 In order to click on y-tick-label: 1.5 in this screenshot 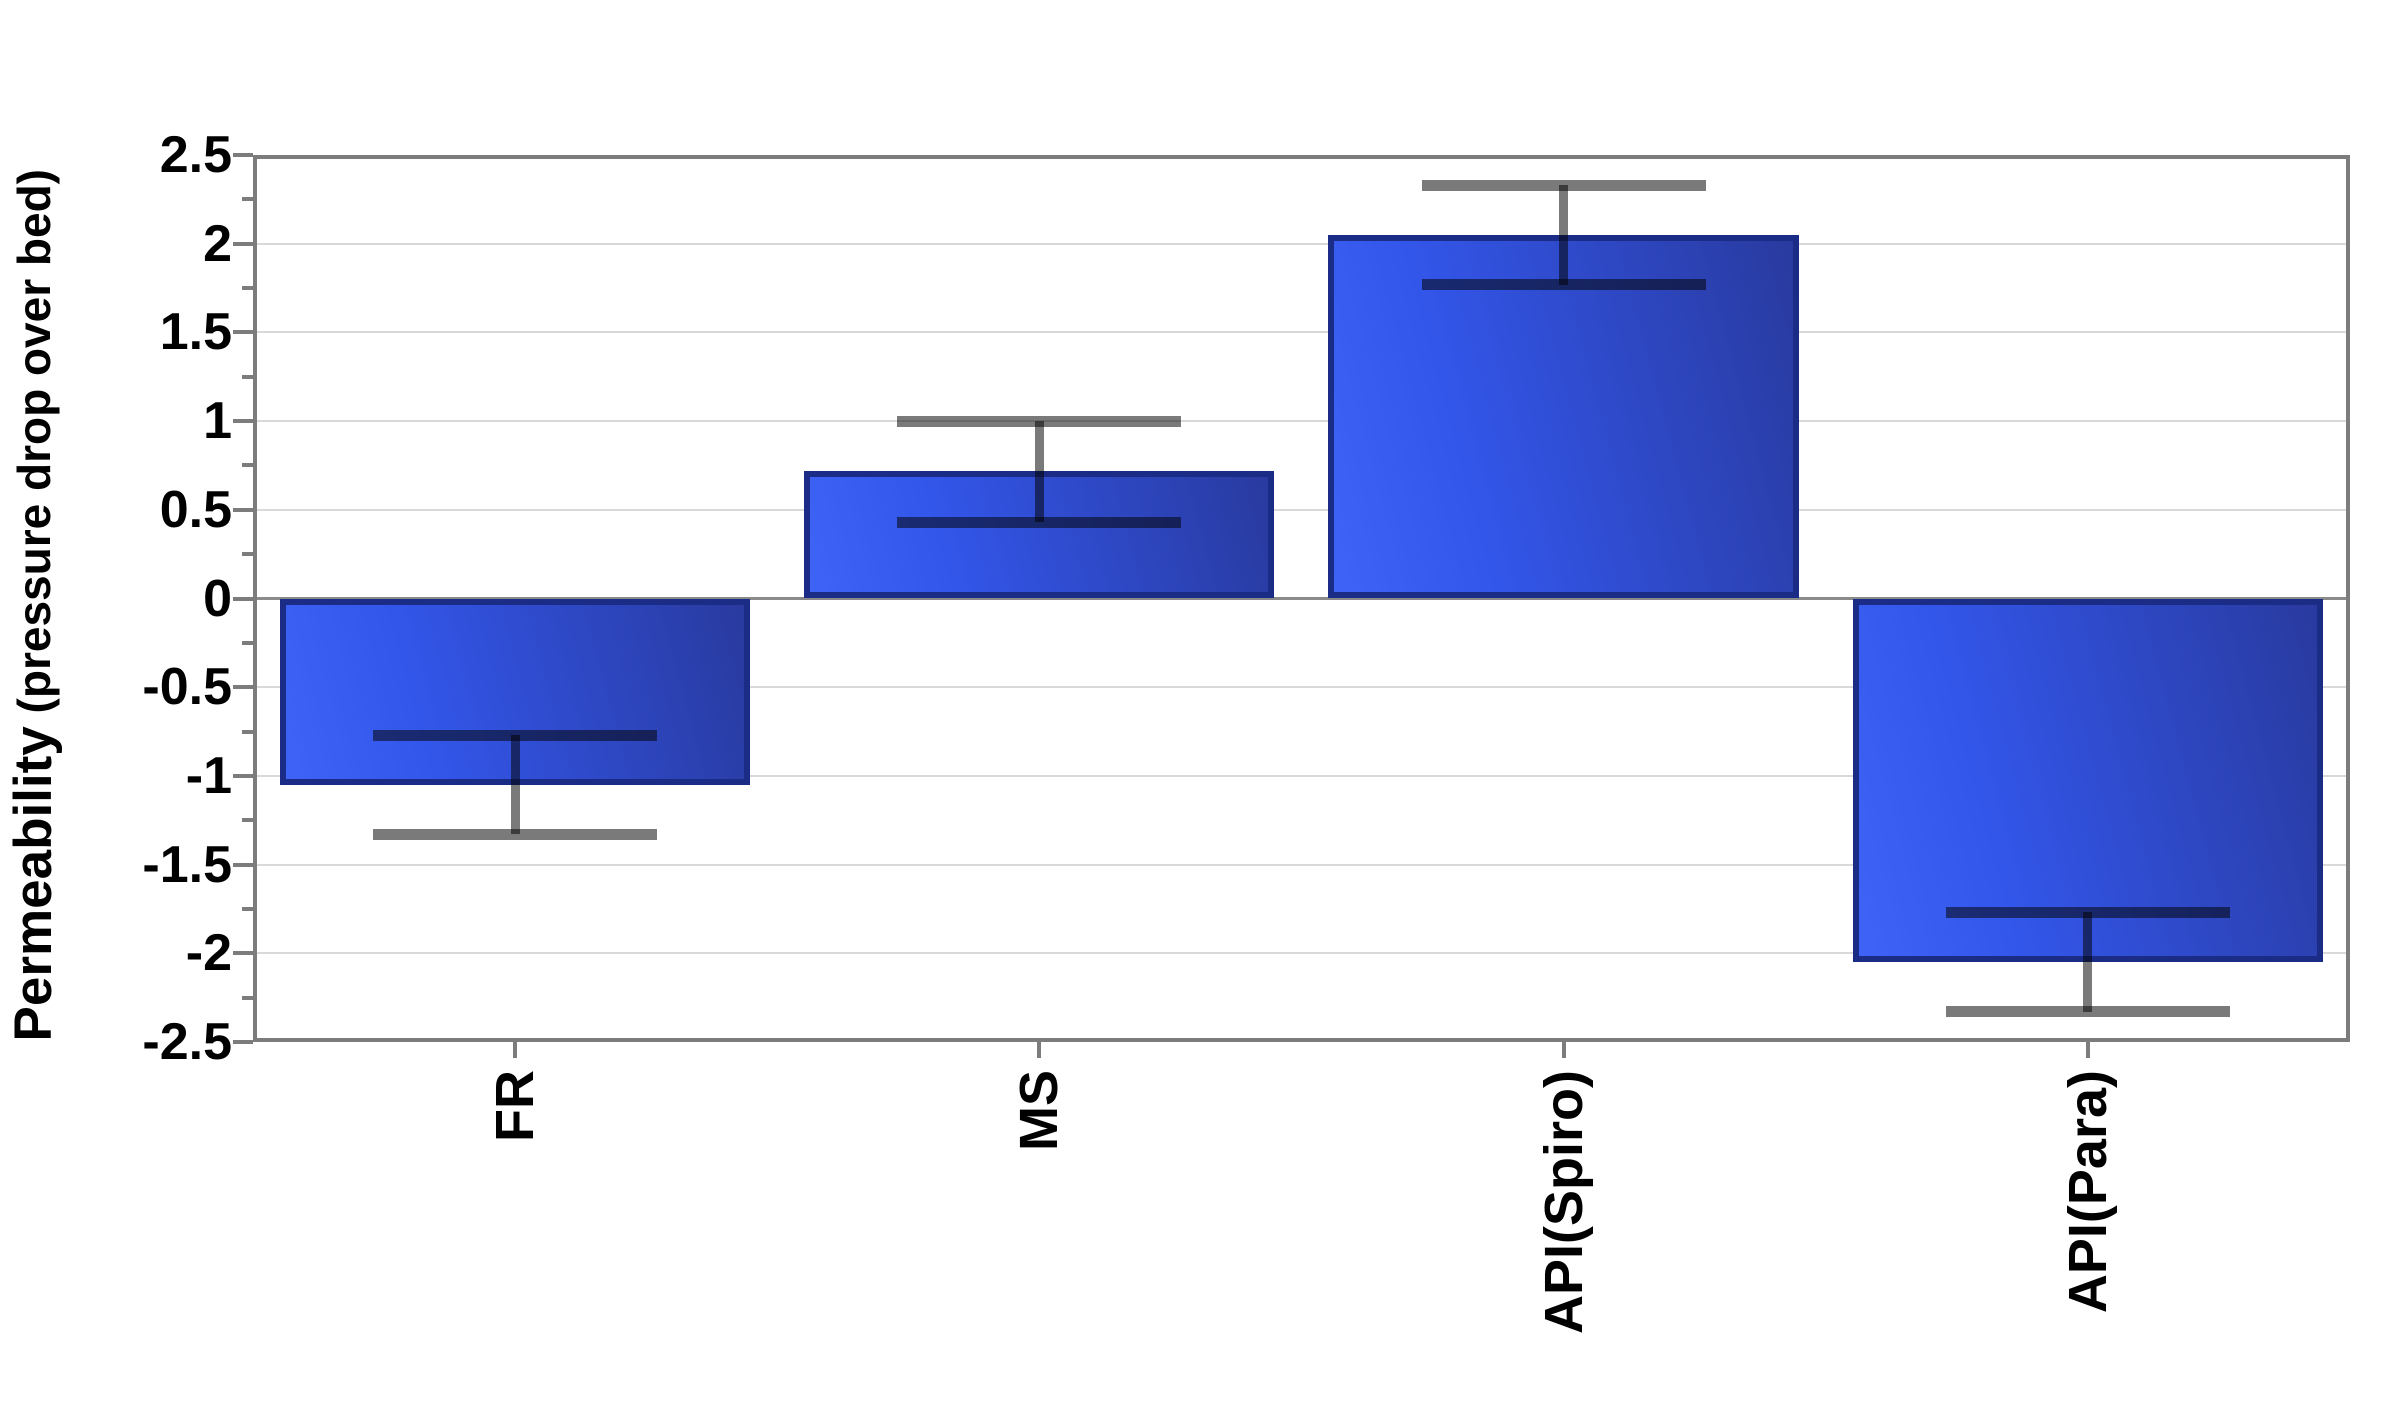, I will do `click(195, 332)`.